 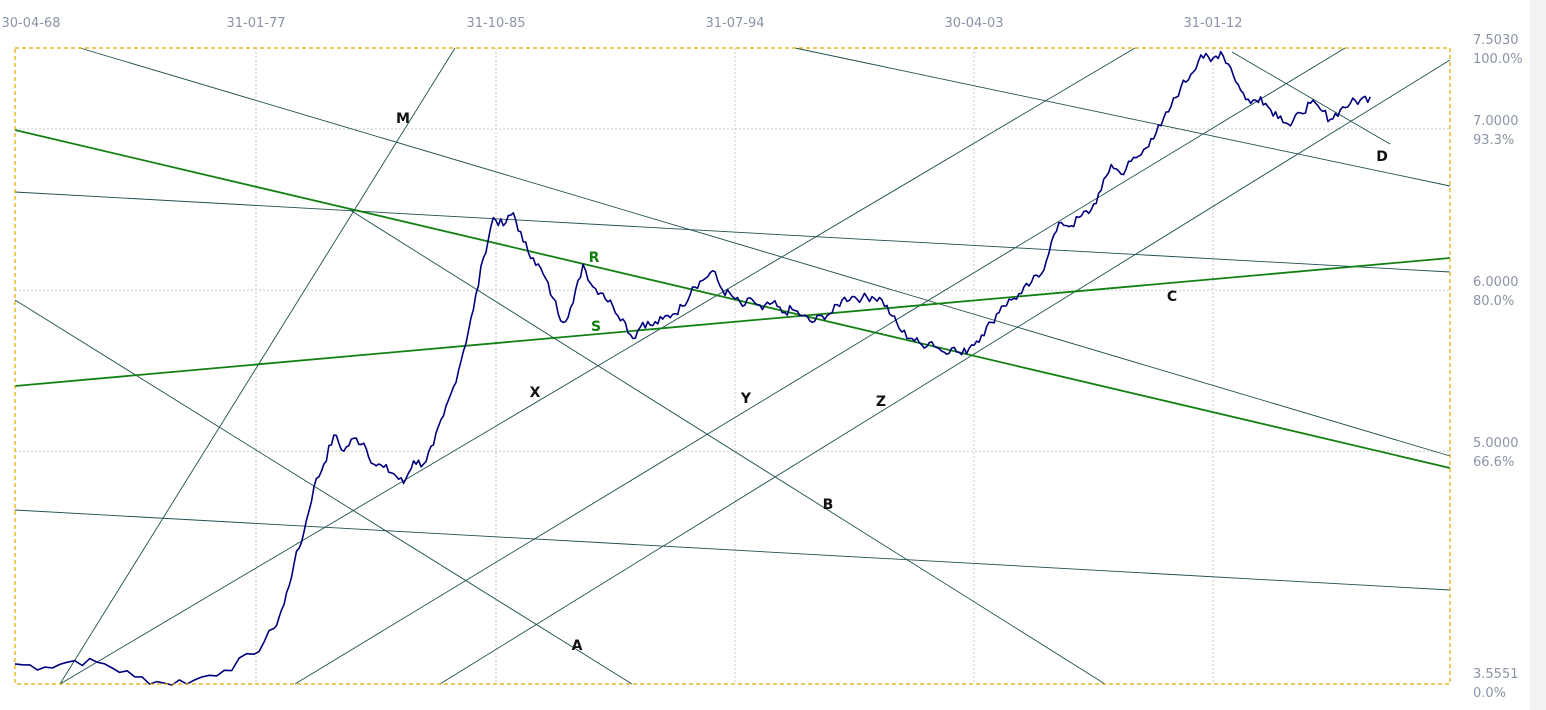 What do you see at coordinates (1496, 443) in the screenshot?
I see `y-value-label: 5.0000` at bounding box center [1496, 443].